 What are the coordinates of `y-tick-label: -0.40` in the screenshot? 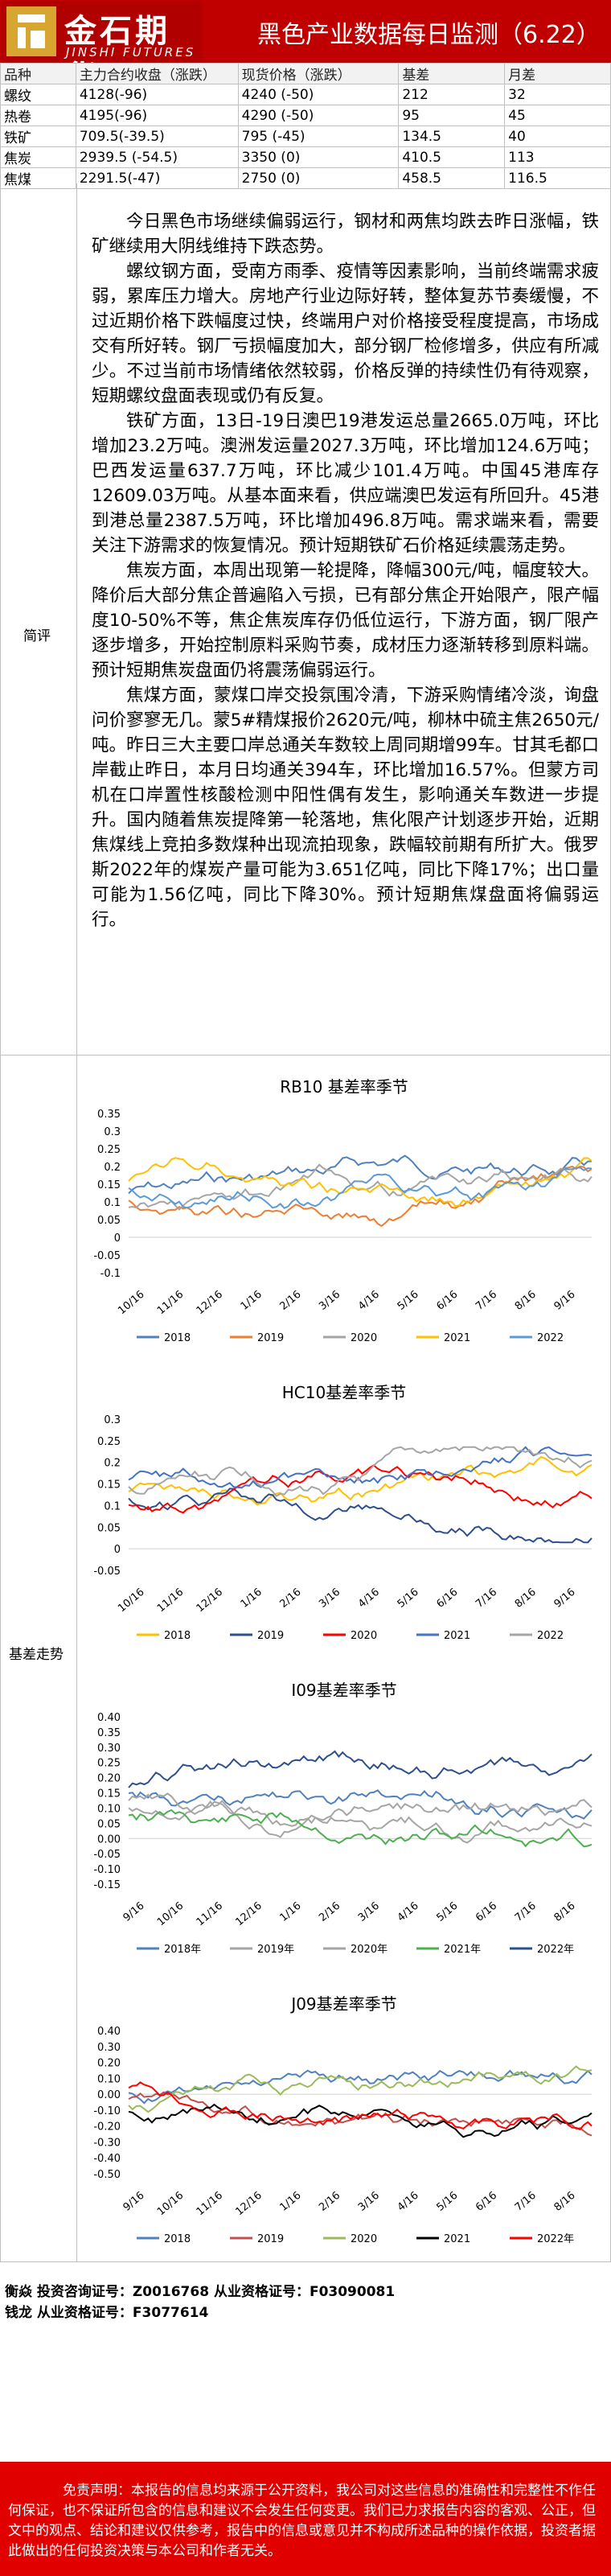 It's located at (107, 2159).